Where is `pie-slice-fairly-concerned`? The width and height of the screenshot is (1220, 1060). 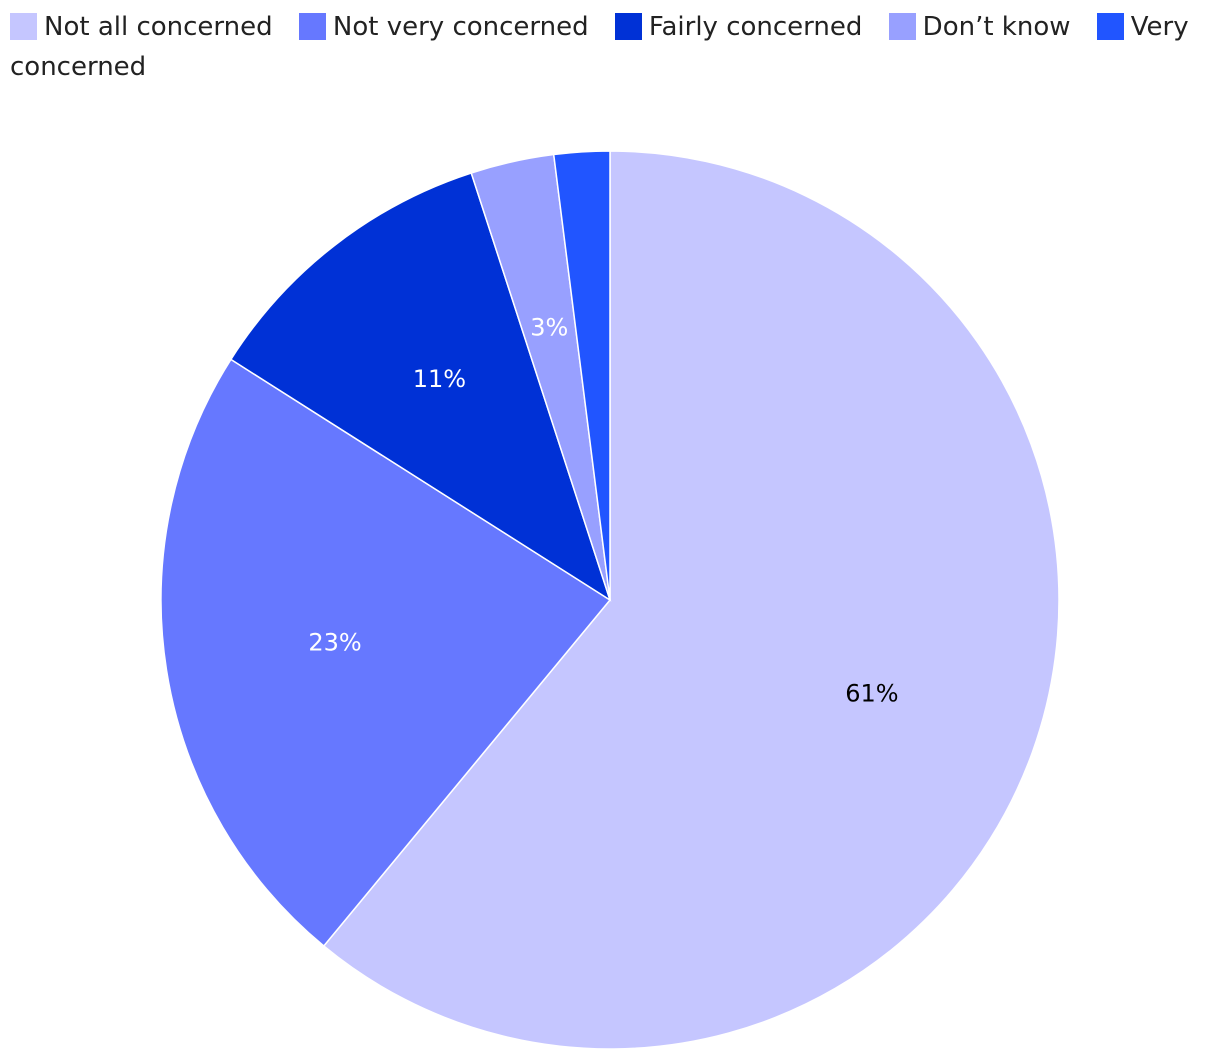 pie-slice-fairly-concerned is located at coordinates (420, 387).